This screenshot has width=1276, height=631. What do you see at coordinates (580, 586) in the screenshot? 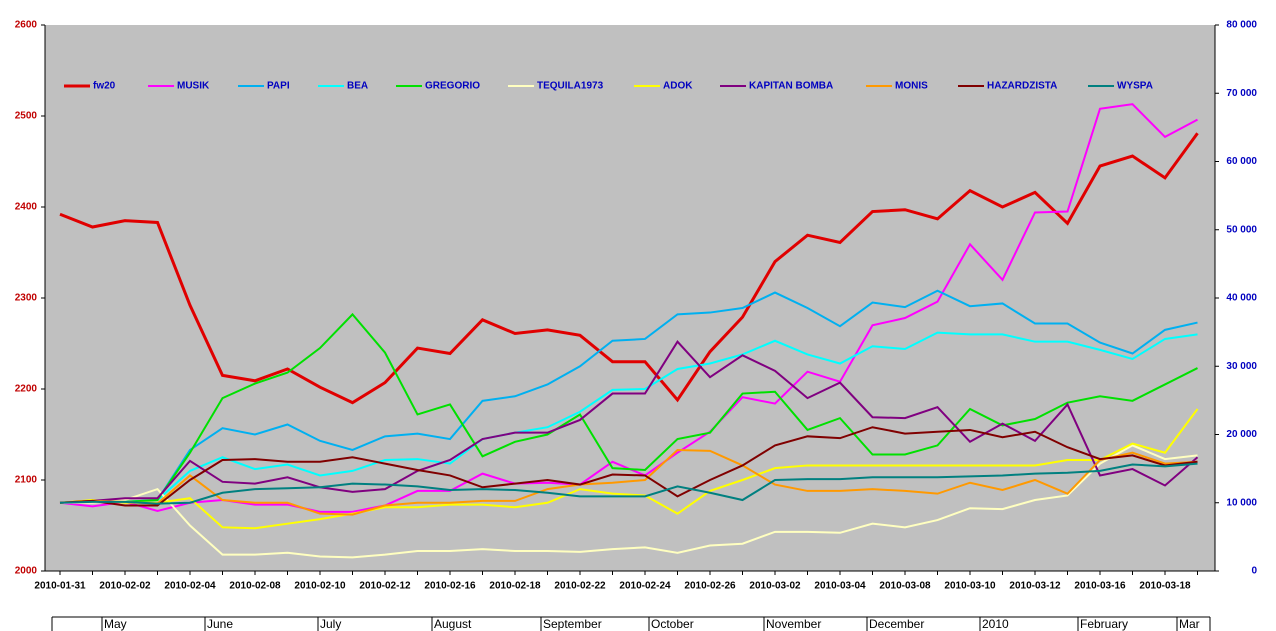
I see `x-tick-label: 2010-02-22` at bounding box center [580, 586].